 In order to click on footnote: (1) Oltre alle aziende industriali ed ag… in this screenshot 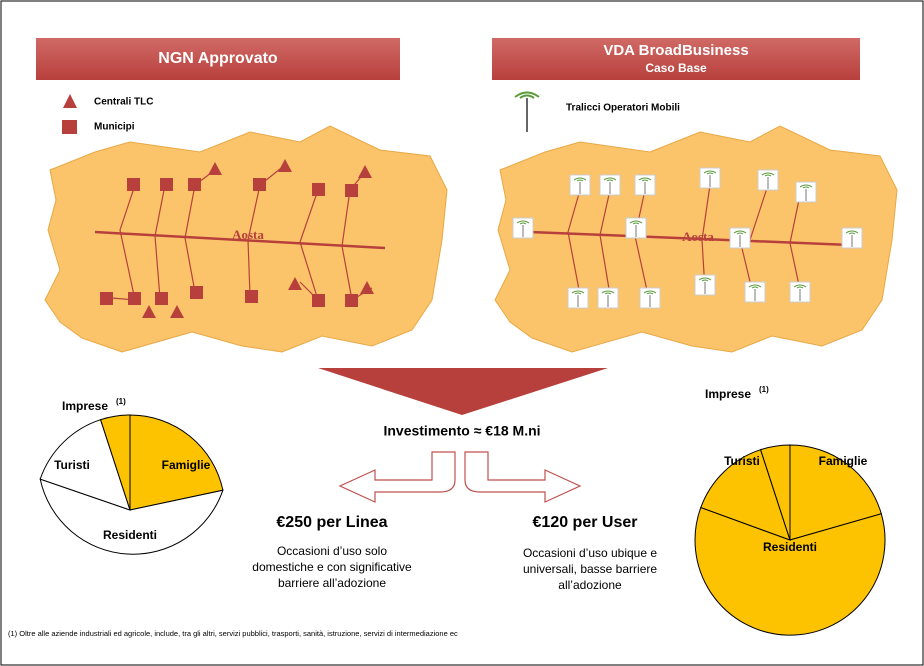, I will do `click(233, 633)`.